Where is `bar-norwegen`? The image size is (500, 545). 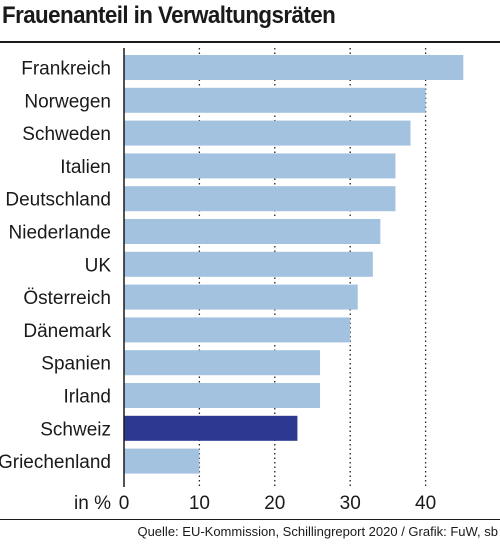 bar-norwegen is located at coordinates (275, 100).